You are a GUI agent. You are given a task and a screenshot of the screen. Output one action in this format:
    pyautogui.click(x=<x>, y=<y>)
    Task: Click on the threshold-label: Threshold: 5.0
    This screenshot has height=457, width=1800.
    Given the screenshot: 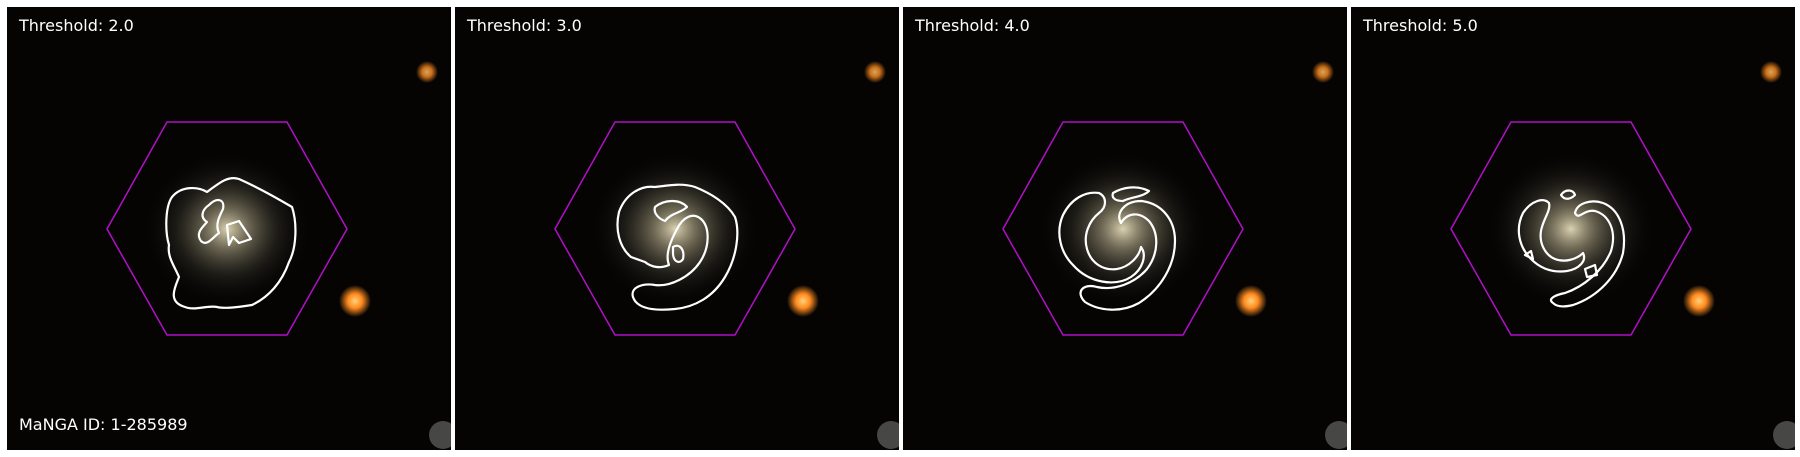 What is the action you would take?
    pyautogui.click(x=1420, y=25)
    